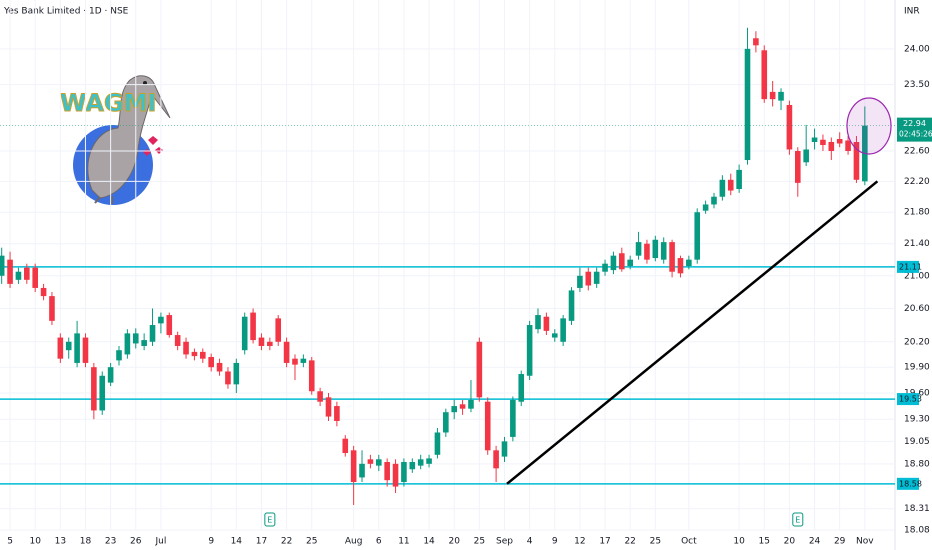  I want to click on x-tick-label: 25, so click(311, 542).